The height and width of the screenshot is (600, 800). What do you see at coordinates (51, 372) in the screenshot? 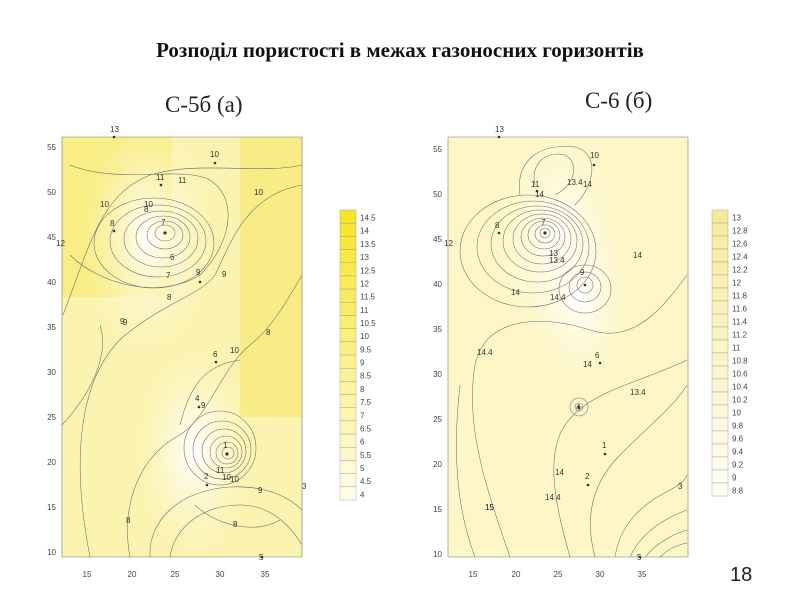
I see `map-a-ytick: 30` at bounding box center [51, 372].